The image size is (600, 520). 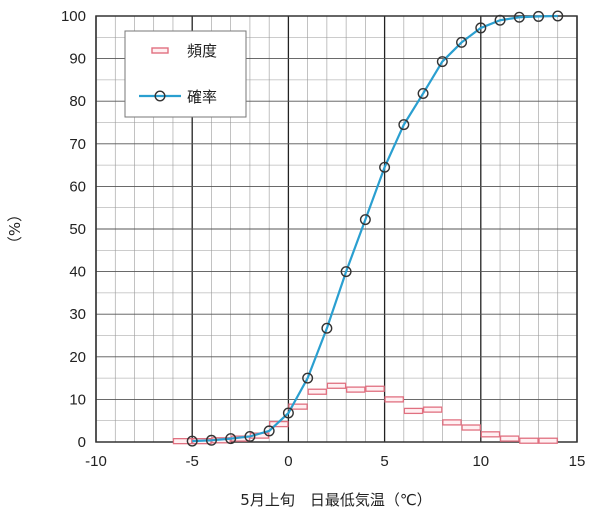 I want to click on y-tick-label: 100, so click(x=73, y=16).